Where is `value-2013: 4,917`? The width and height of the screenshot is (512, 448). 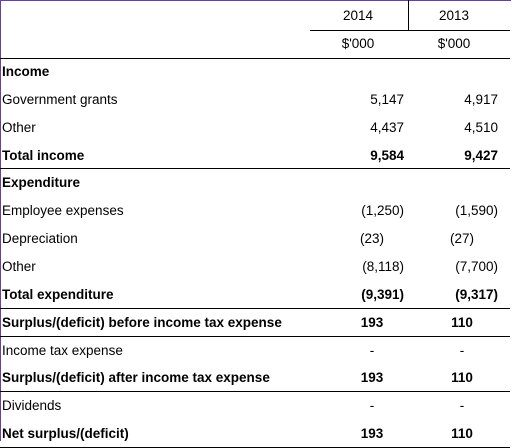 value-2013: 4,917 is located at coordinates (481, 99).